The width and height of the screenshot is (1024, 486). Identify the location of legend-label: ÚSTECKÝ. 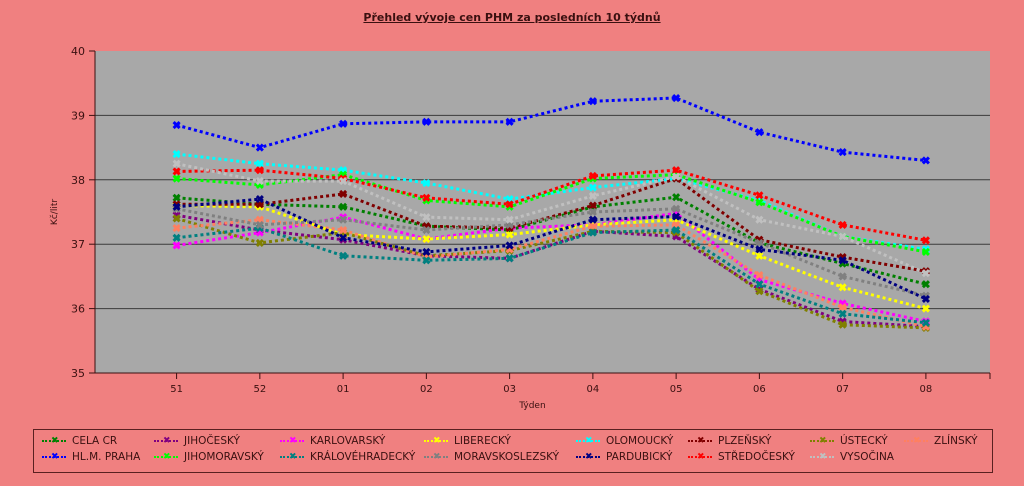
(864, 441).